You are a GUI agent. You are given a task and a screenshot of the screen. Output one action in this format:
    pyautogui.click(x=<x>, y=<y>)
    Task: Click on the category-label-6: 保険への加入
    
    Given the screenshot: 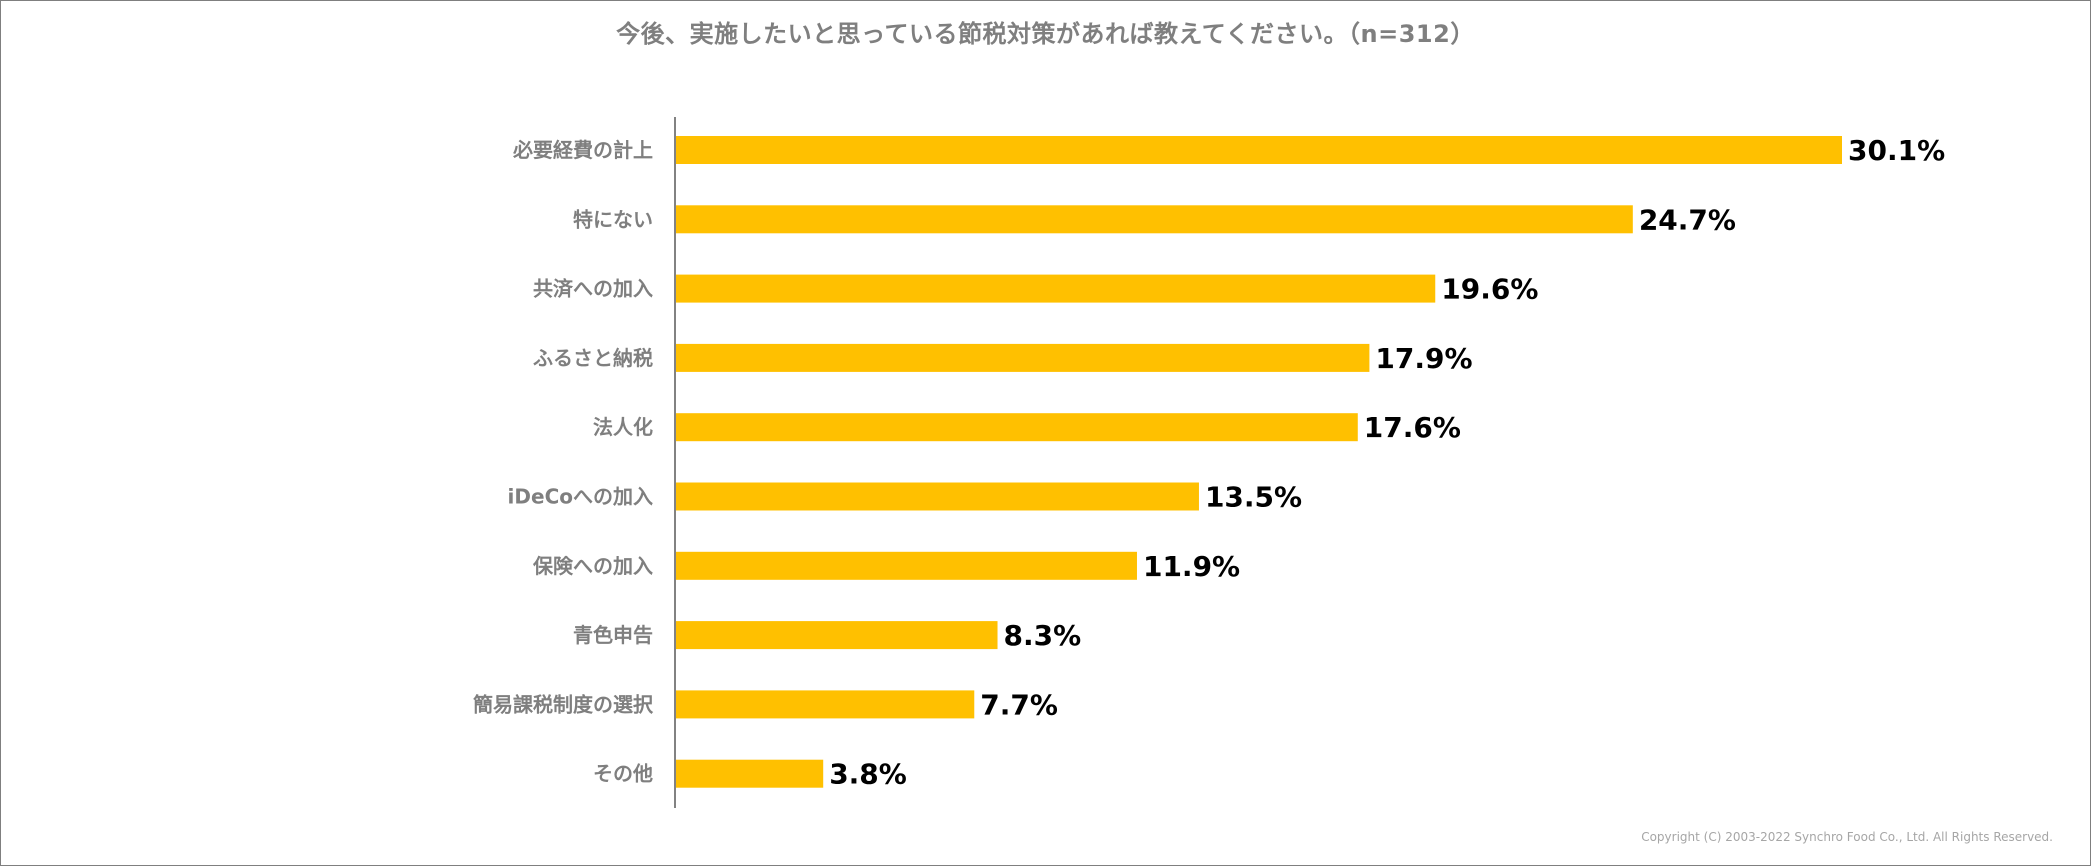 What is the action you would take?
    pyautogui.click(x=592, y=566)
    